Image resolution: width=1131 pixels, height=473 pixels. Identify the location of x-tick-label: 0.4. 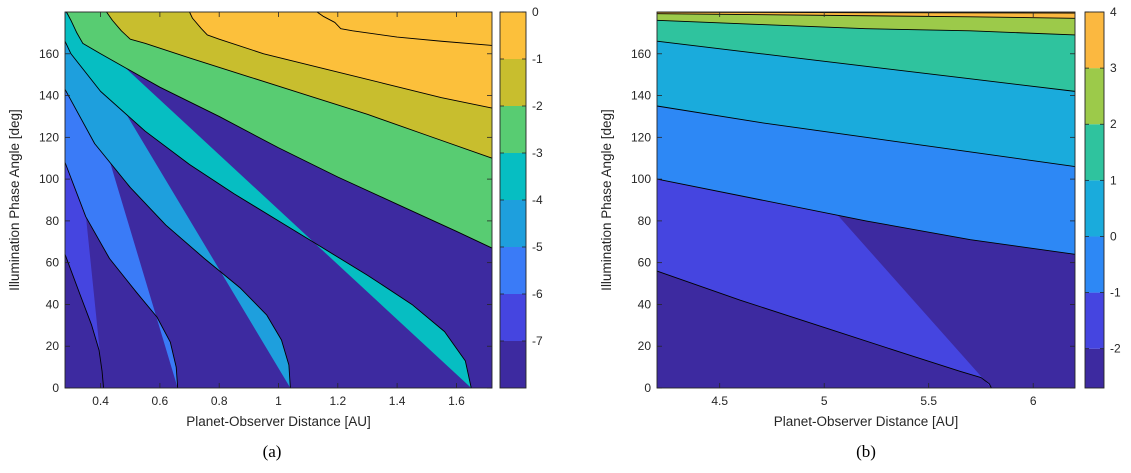
(100, 401).